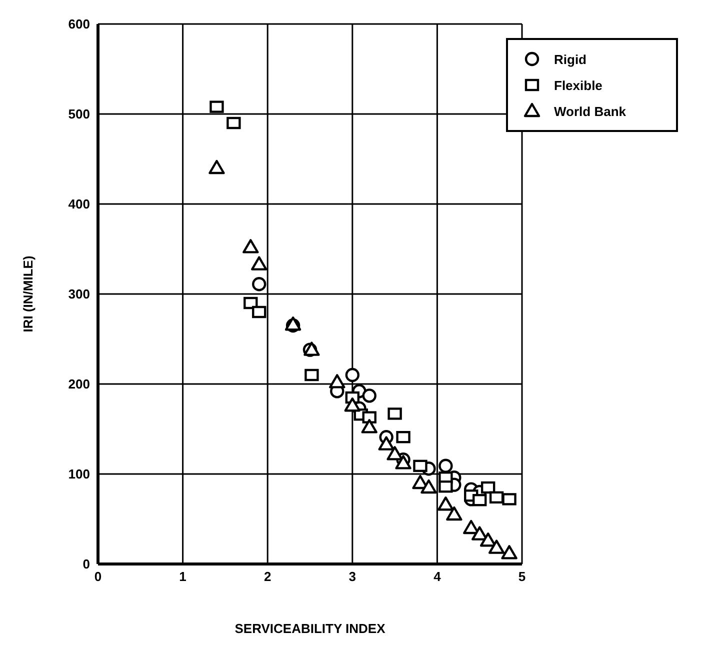 This screenshot has width=715, height=652. What do you see at coordinates (578, 85) in the screenshot?
I see `legend-label: Flexible` at bounding box center [578, 85].